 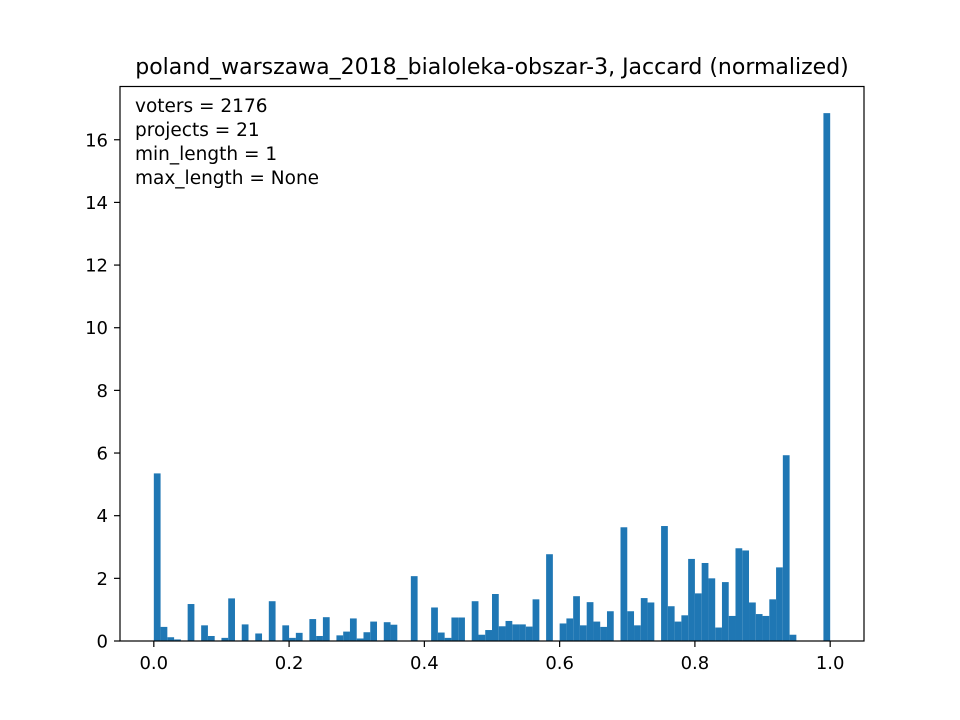 What do you see at coordinates (102, 516) in the screenshot?
I see `y-tick-label: 4` at bounding box center [102, 516].